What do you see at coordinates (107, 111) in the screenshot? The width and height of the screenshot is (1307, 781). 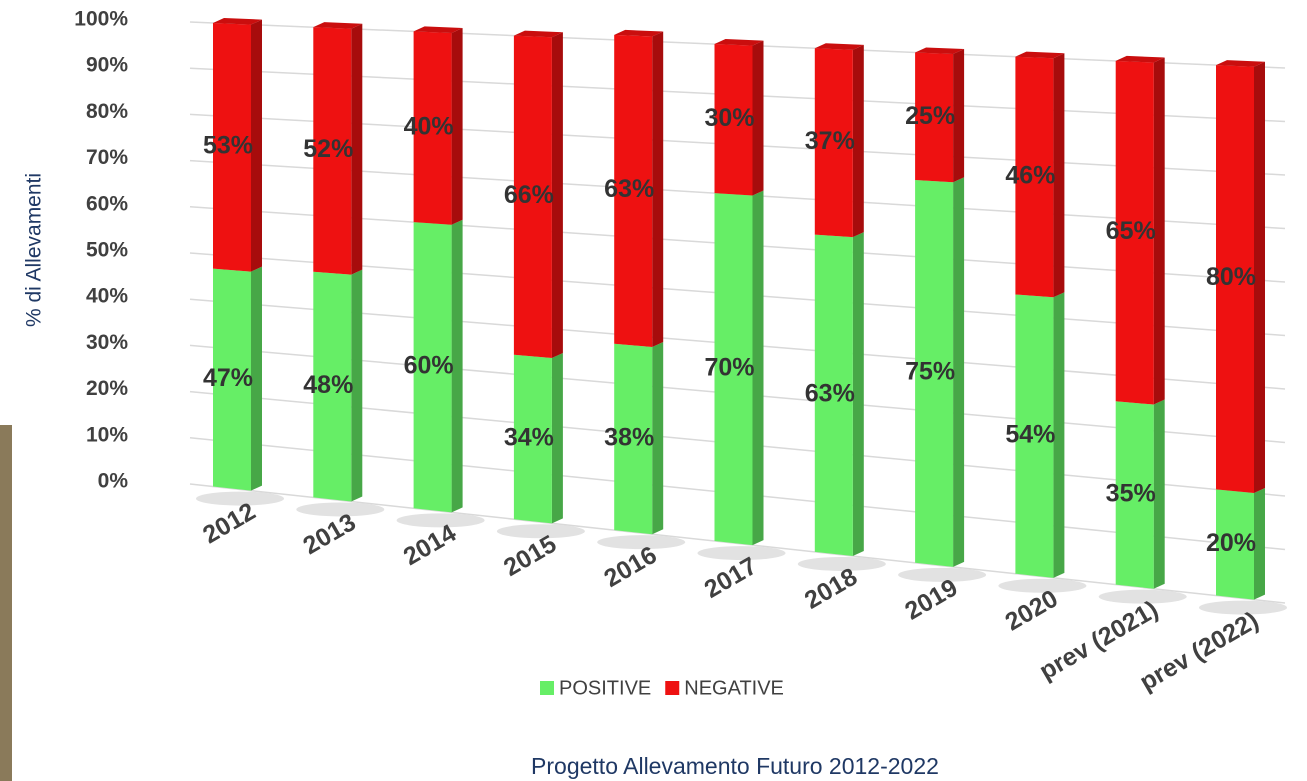 I see `y-tick-label: 80%` at bounding box center [107, 111].